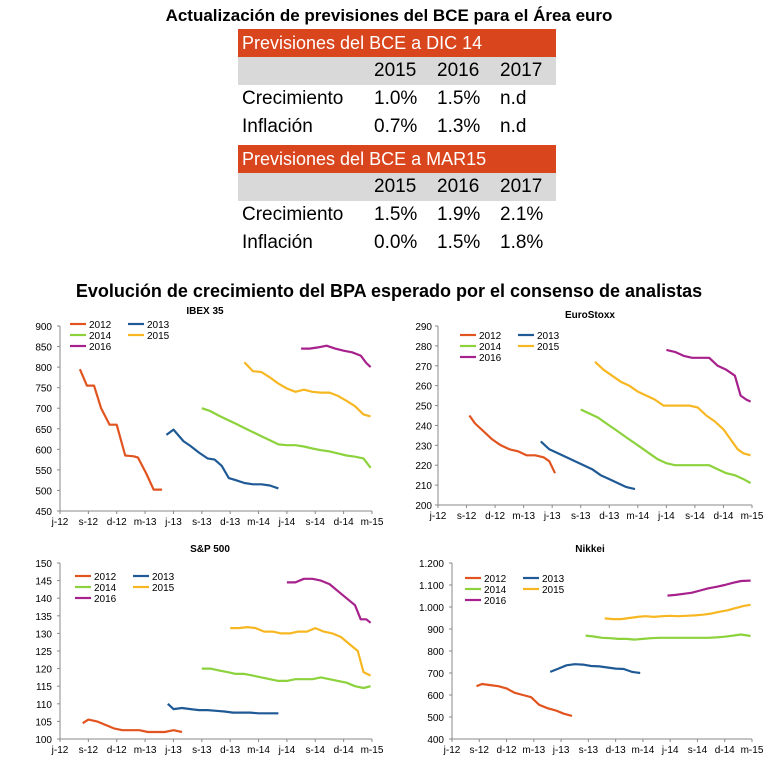 Image resolution: width=778 pixels, height=766 pixels. I want to click on x-tick-label: d-13, so click(609, 516).